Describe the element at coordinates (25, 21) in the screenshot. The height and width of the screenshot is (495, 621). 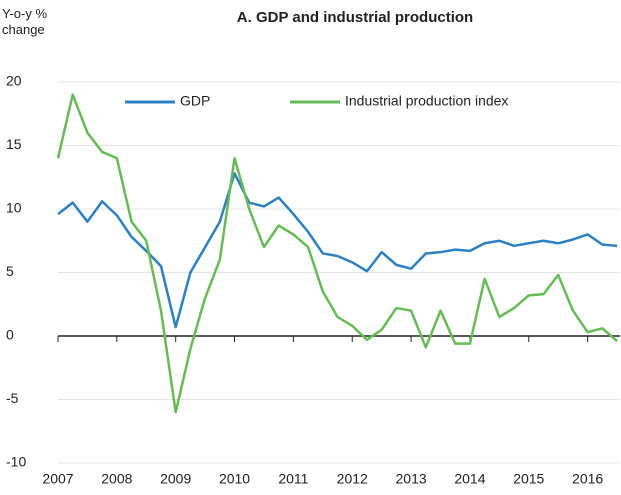
I see `y-axis-label: Y-o-y % change` at that location.